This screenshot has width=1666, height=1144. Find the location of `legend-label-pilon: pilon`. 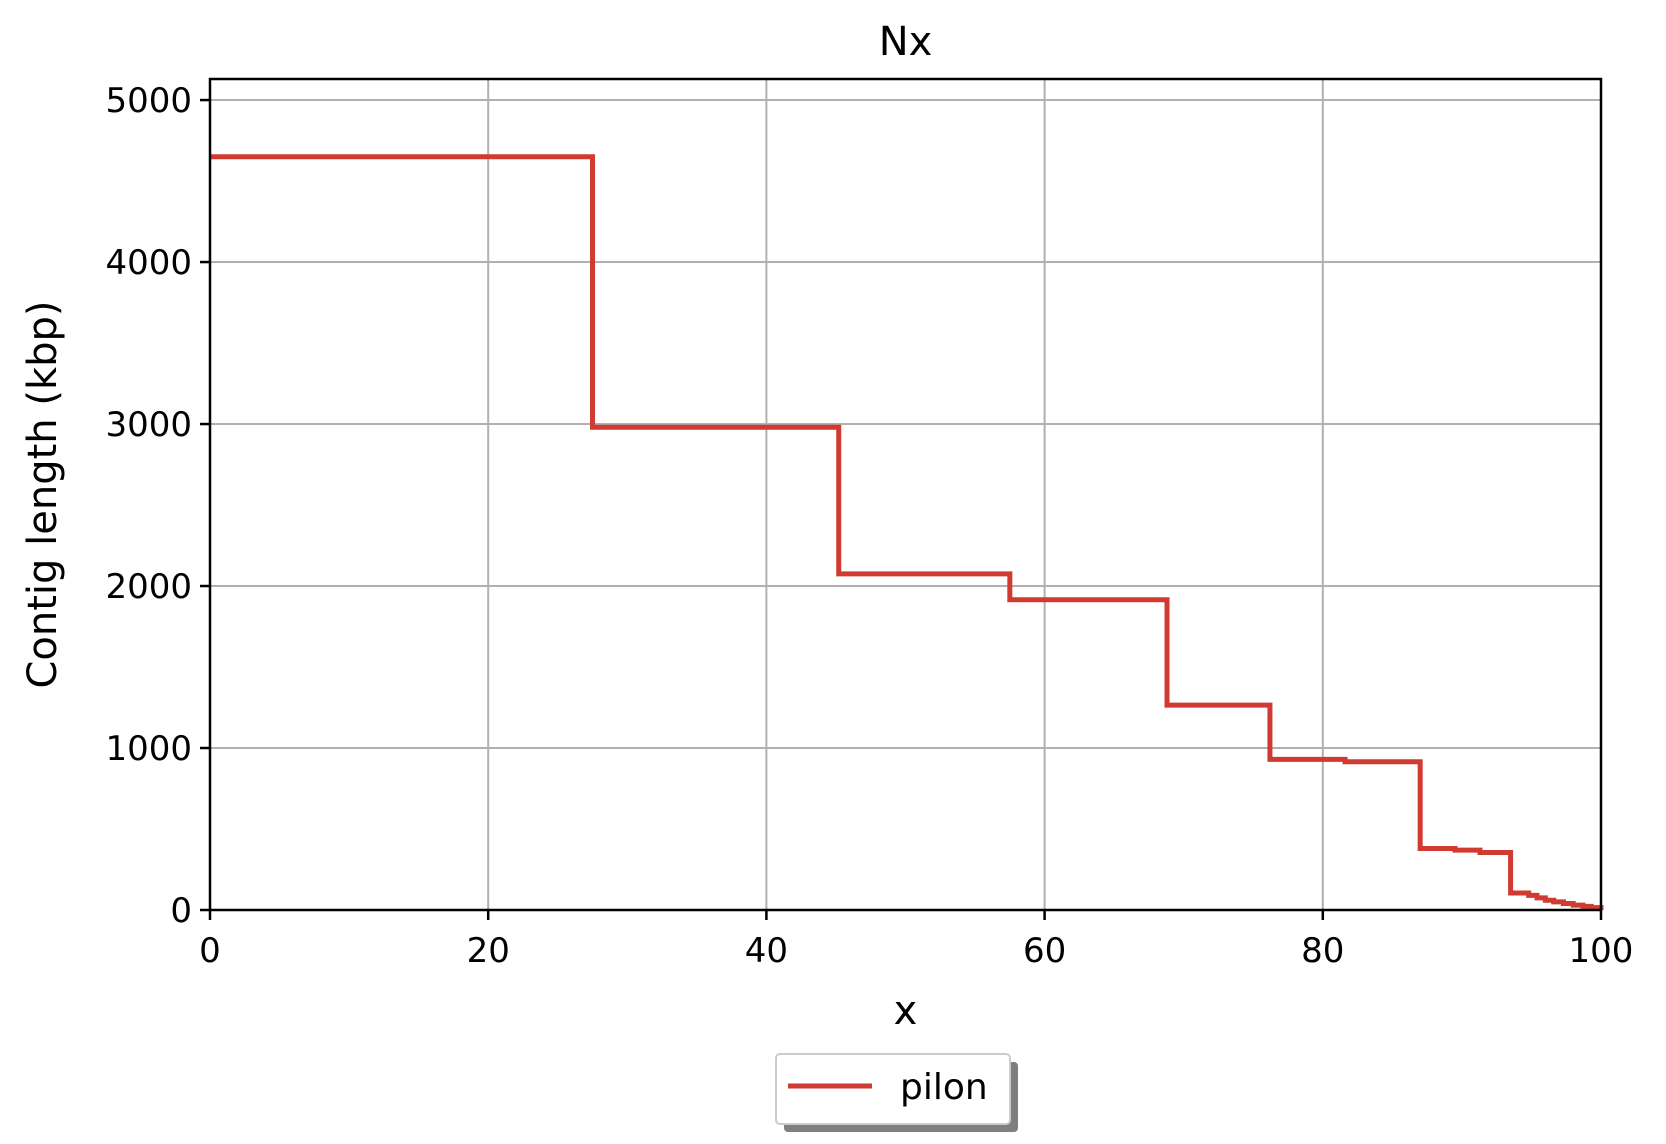

legend-label-pilon: pilon is located at coordinates (944, 1087).